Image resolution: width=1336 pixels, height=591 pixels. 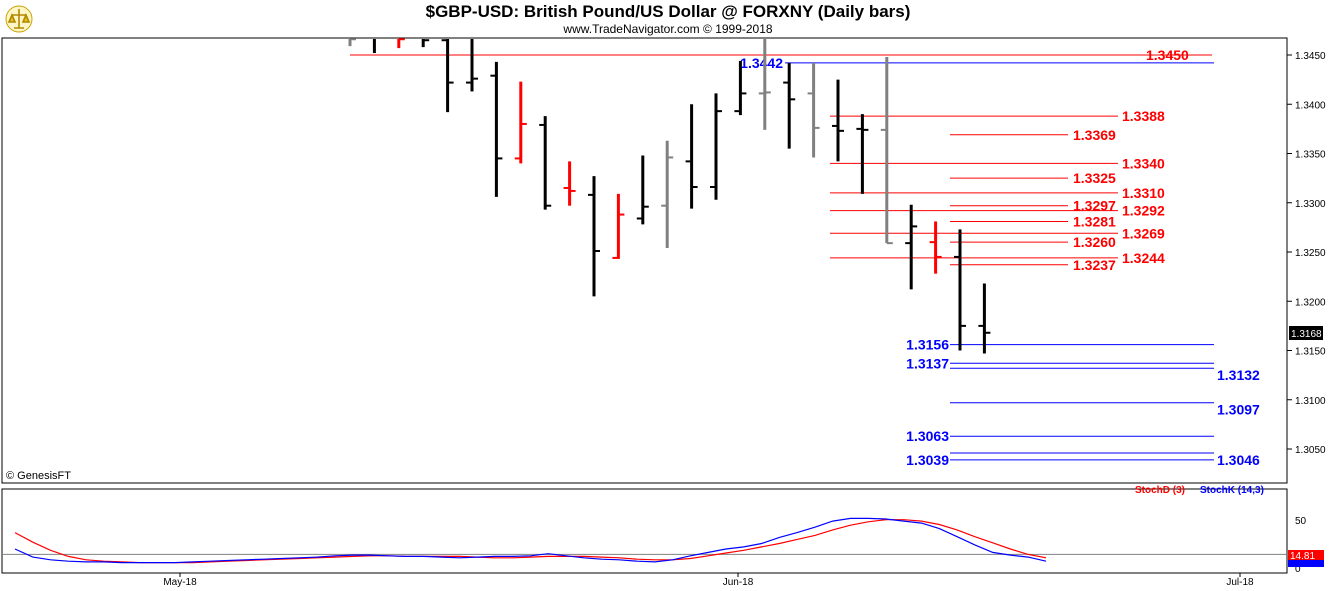 What do you see at coordinates (1143, 211) in the screenshot?
I see `resistance-label: 1.3292` at bounding box center [1143, 211].